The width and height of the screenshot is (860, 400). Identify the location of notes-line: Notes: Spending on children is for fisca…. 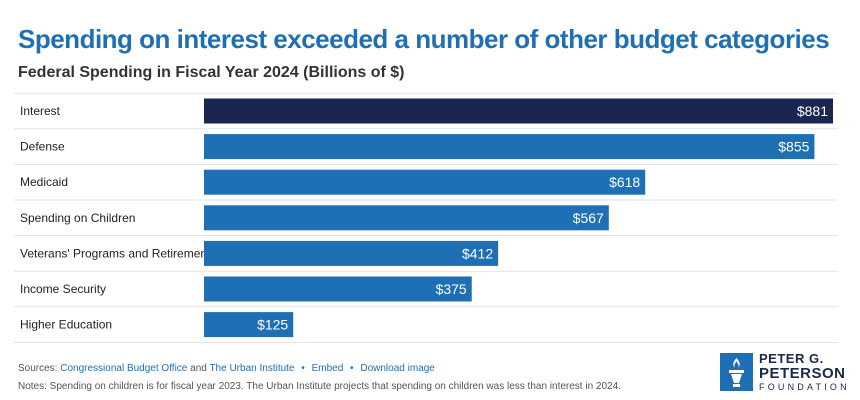
(319, 386).